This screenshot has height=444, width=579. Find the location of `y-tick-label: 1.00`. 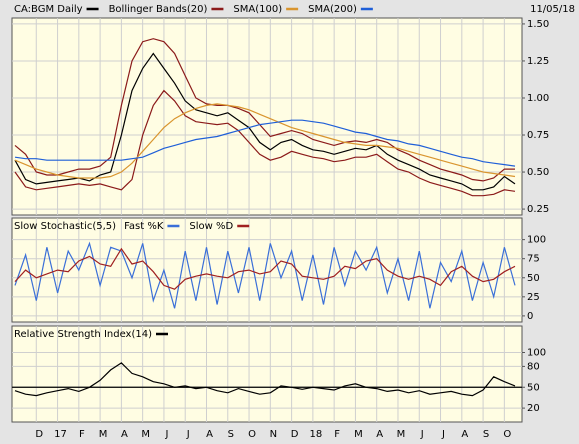

y-tick-label: 1.00 is located at coordinates (538, 98).